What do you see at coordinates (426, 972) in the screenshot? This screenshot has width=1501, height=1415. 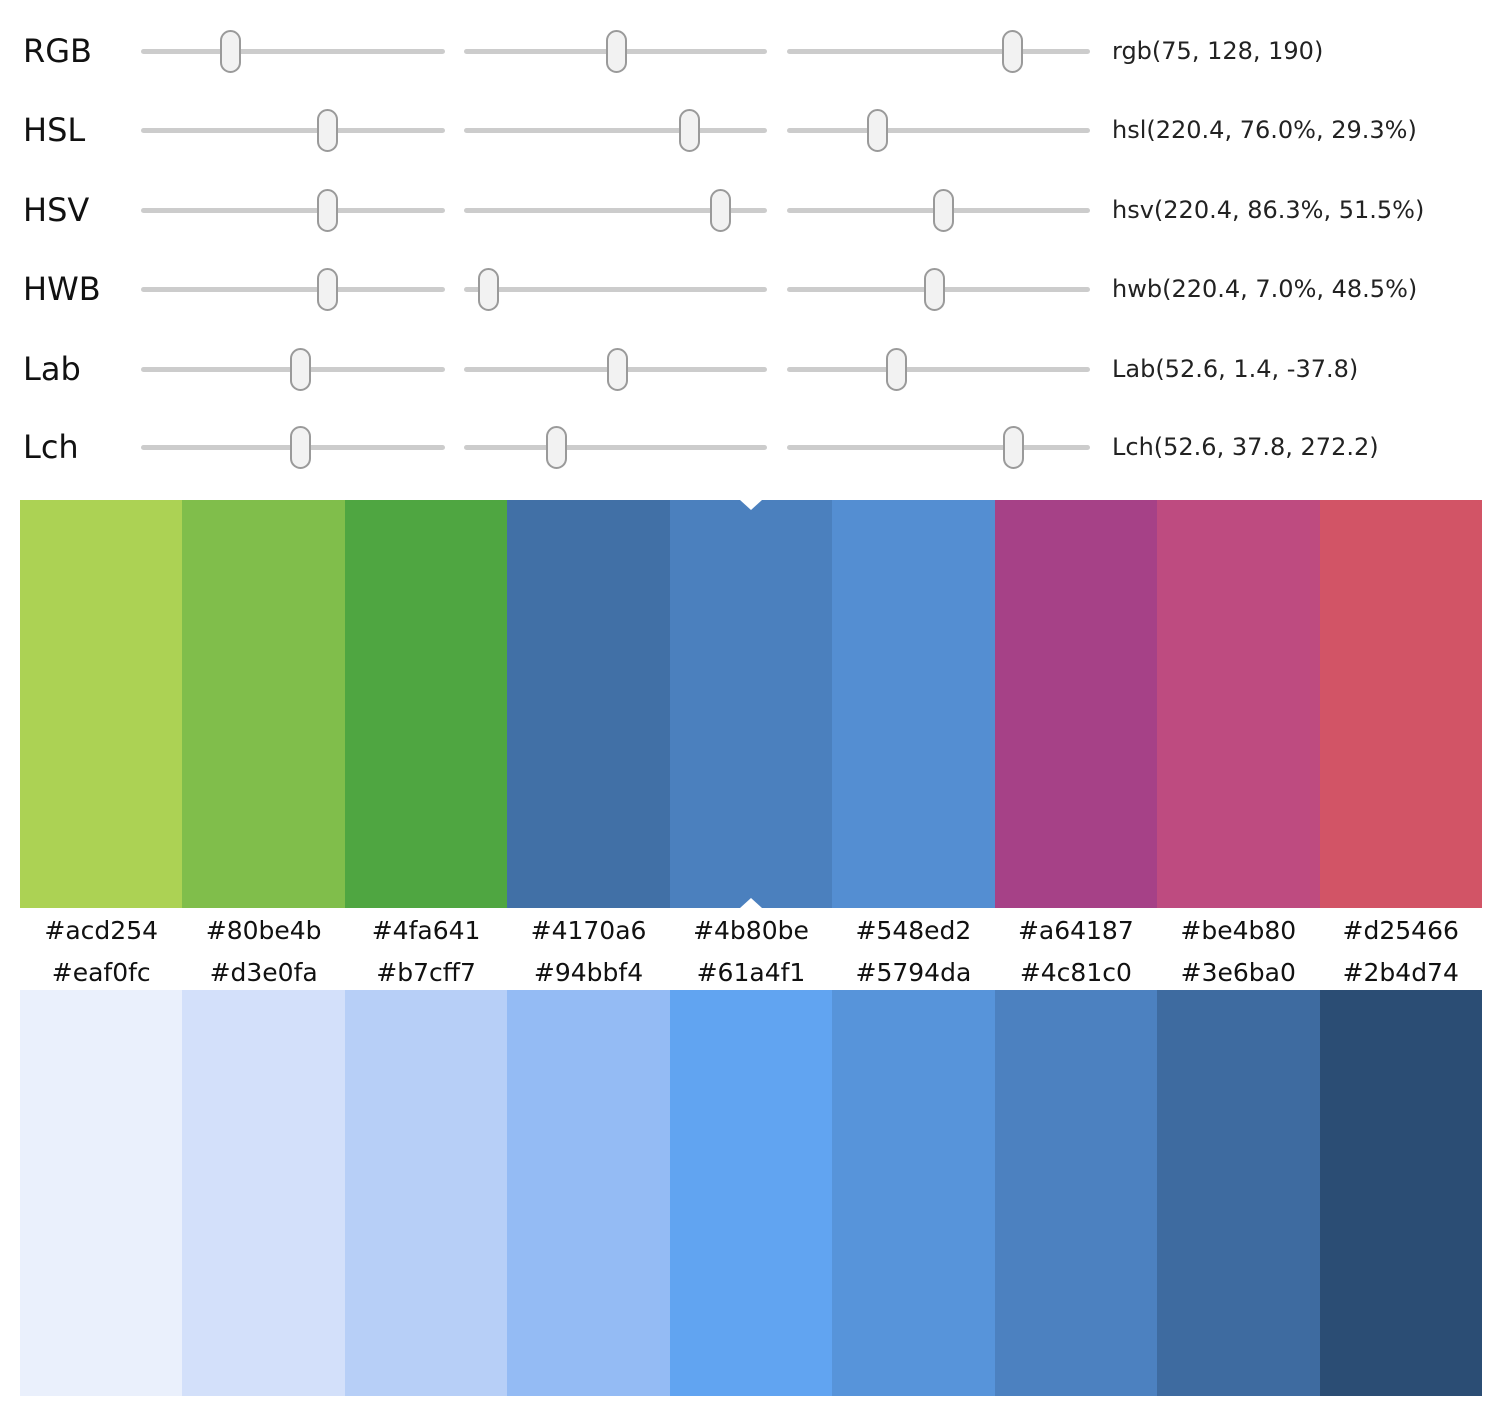 I see `scale-hex-label: #b7cff7` at bounding box center [426, 972].